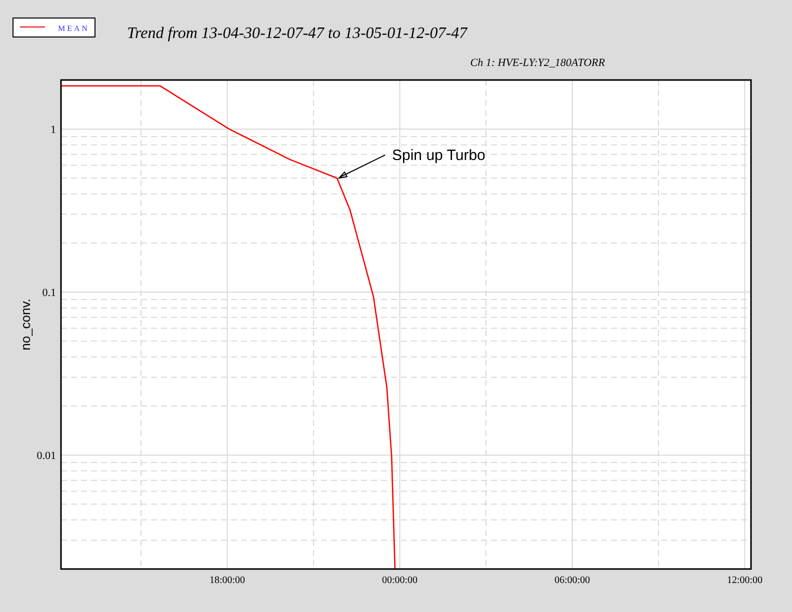 This screenshot has width=792, height=612. Describe the element at coordinates (439, 155) in the screenshot. I see `annotation: Spin up Turbo` at that location.